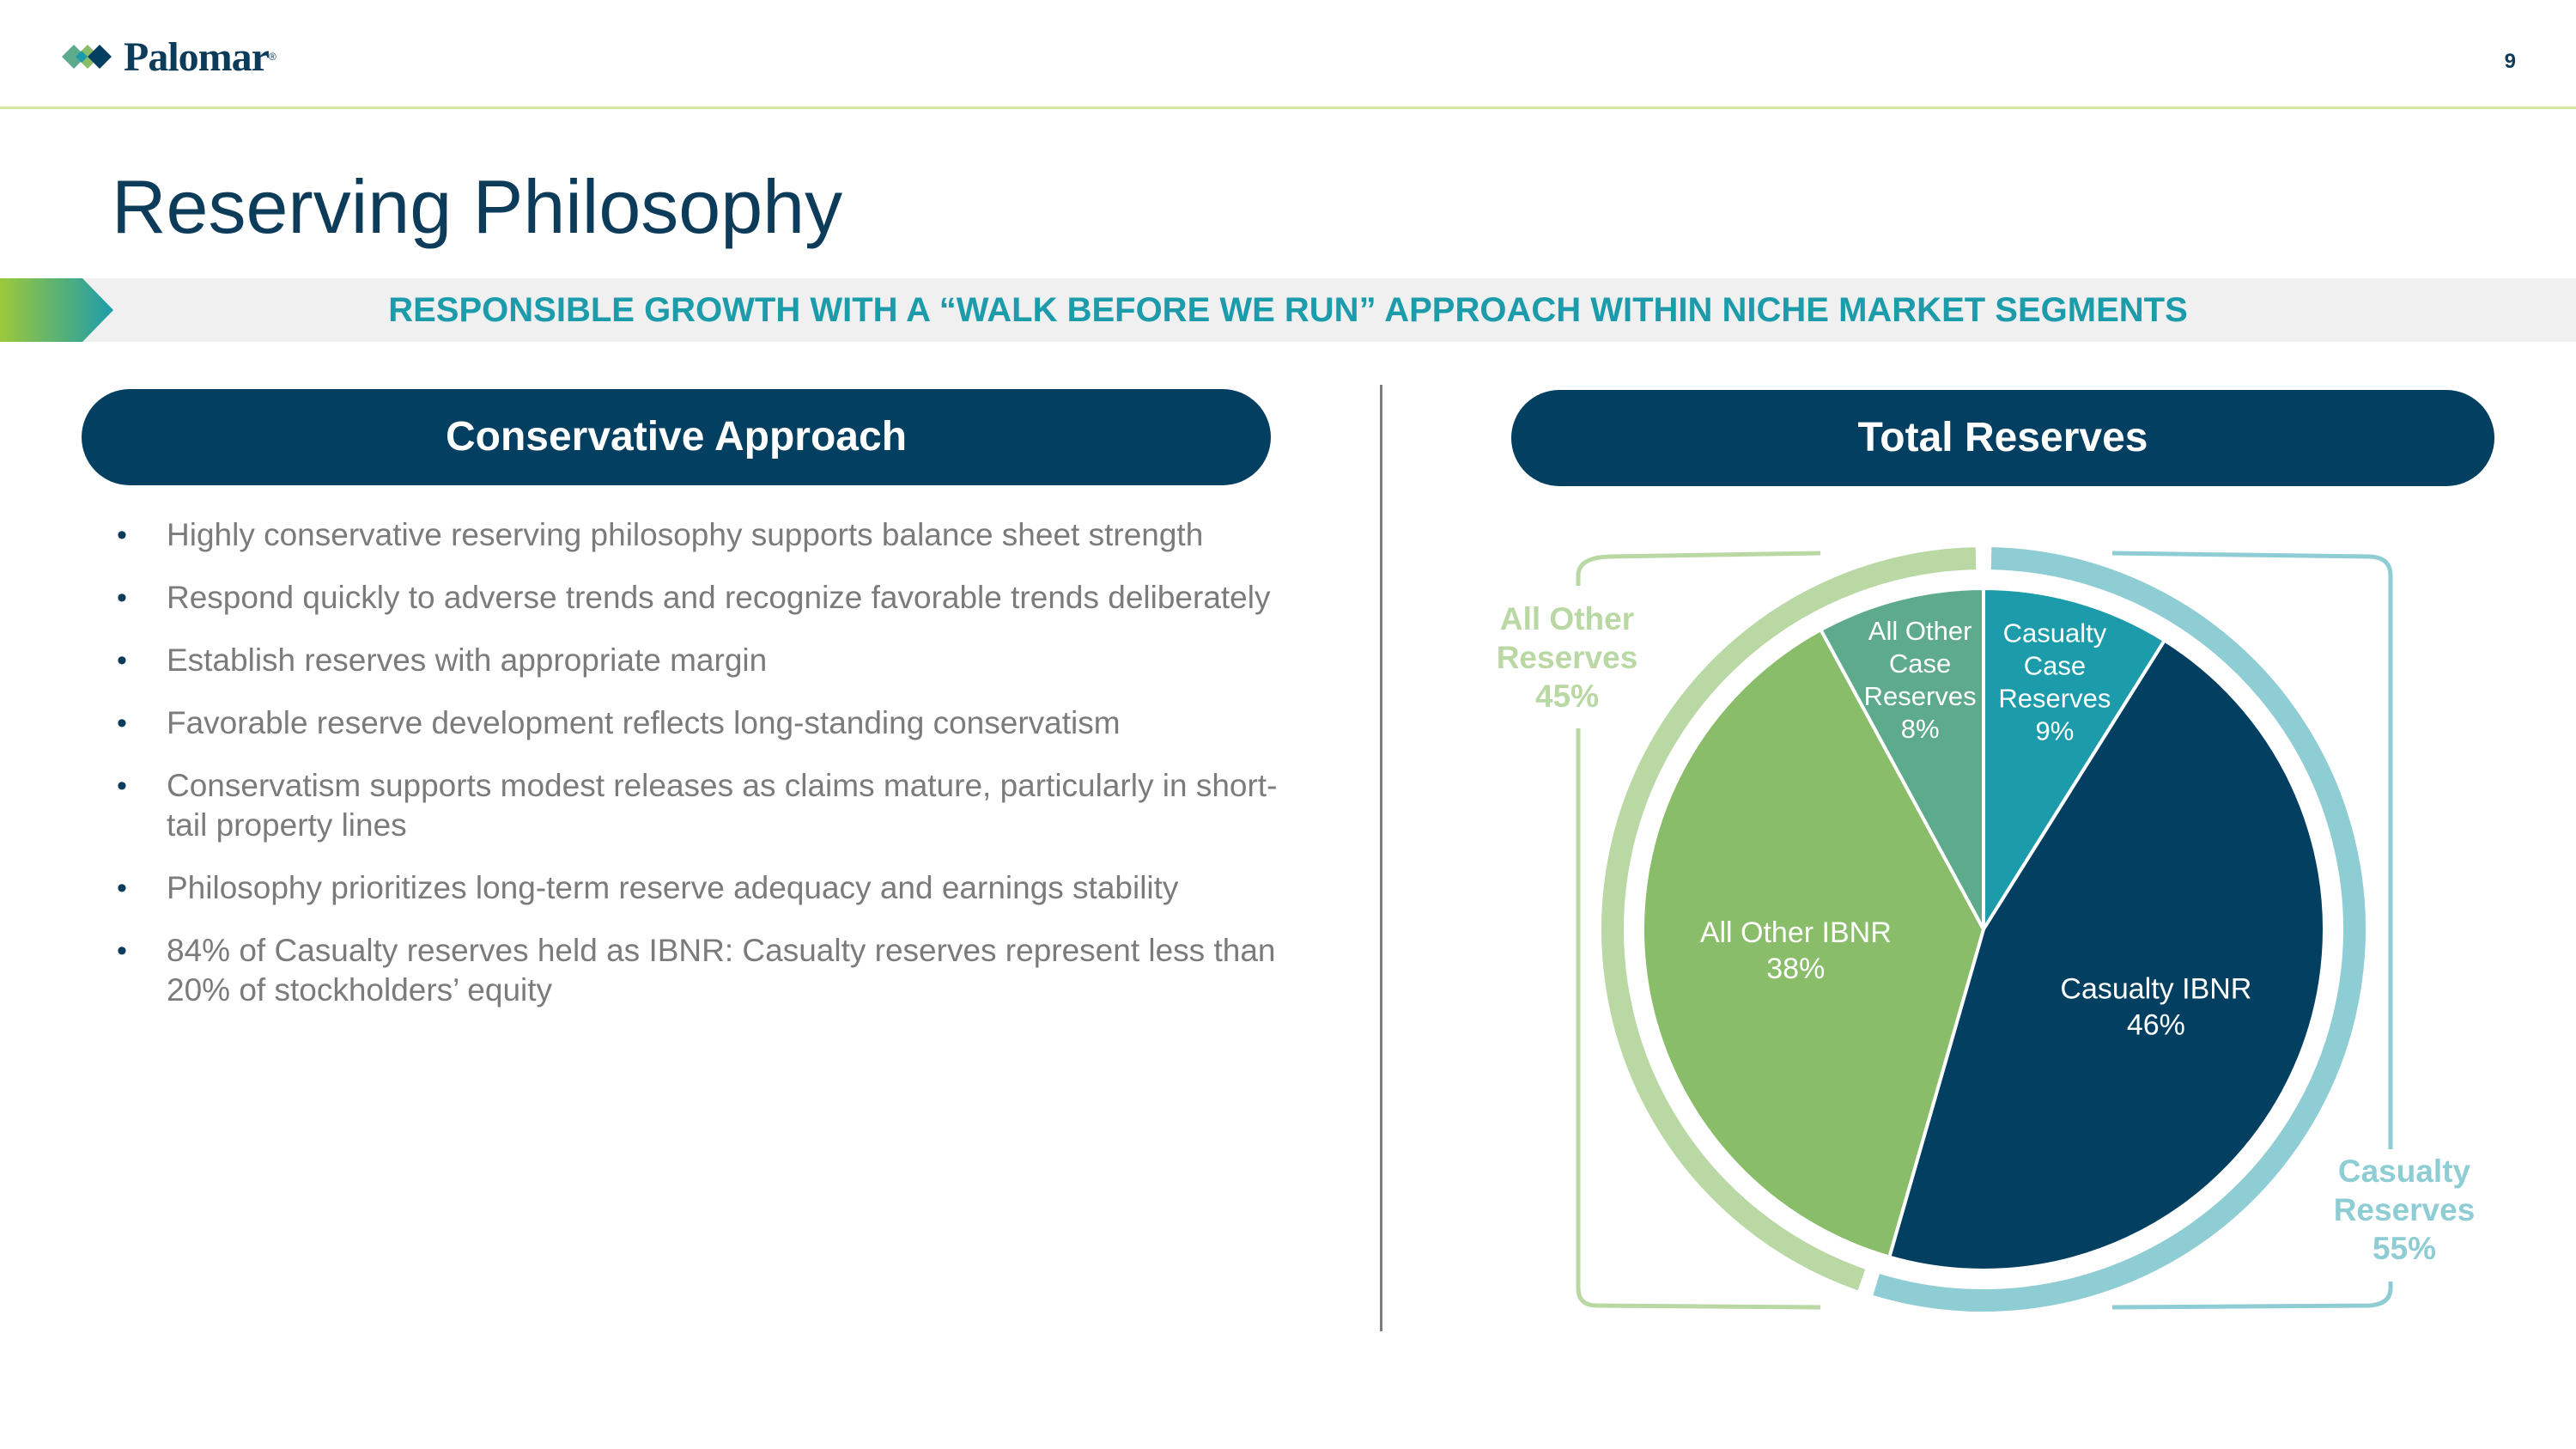 The height and width of the screenshot is (1449, 2576). I want to click on all-other-ibnr-label: All Other IBNR 38%, so click(1796, 950).